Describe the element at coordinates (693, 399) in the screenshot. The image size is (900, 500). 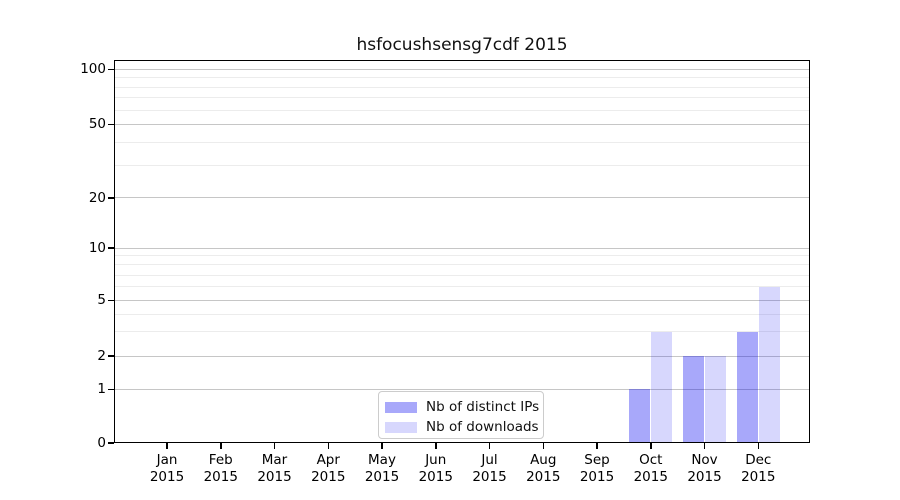
I see `bar-nov-distinct-ips` at that location.